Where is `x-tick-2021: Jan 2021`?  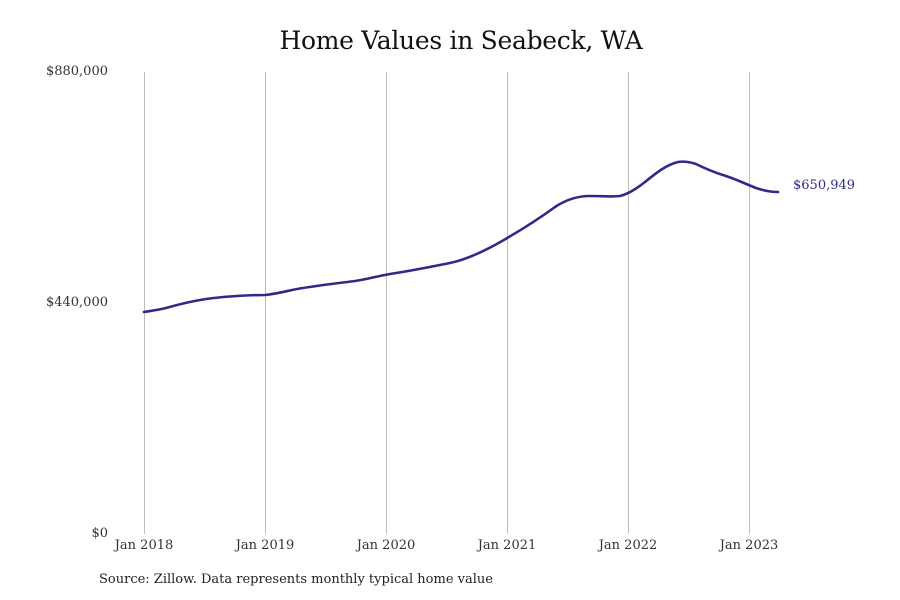
x-tick-2021: Jan 2021 is located at coordinates (507, 545).